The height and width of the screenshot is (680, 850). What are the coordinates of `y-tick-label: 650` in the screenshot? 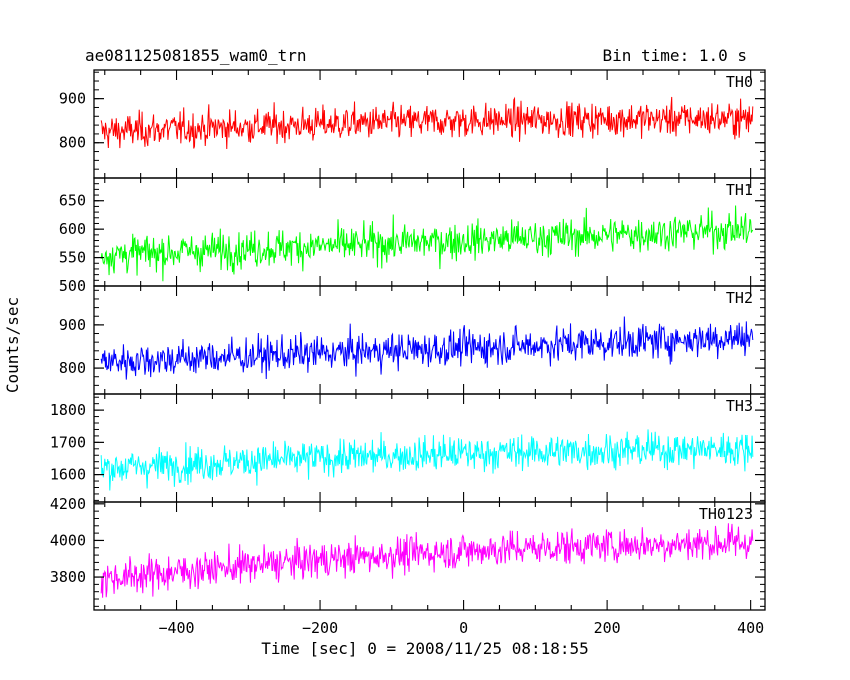 It's located at (72, 201).